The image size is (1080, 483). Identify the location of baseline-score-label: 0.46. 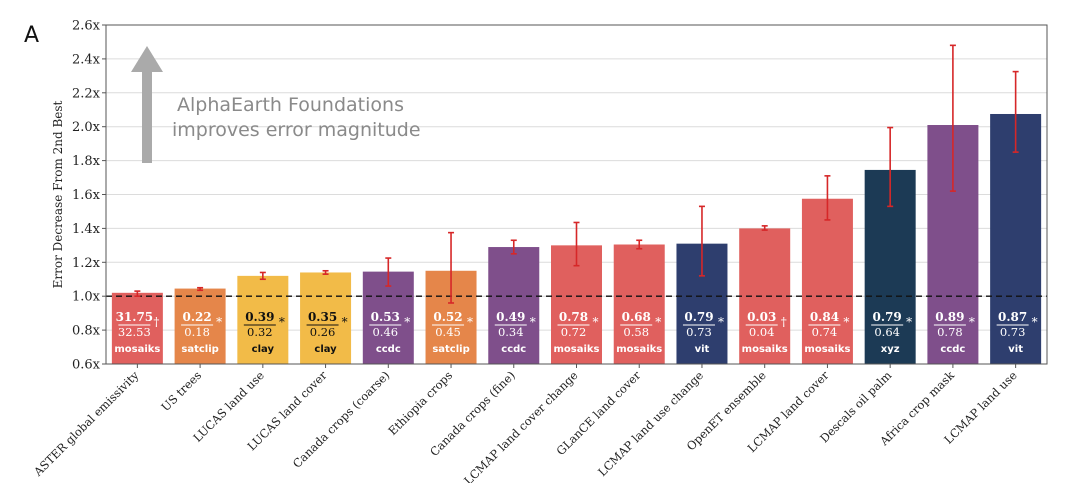
(385, 332).